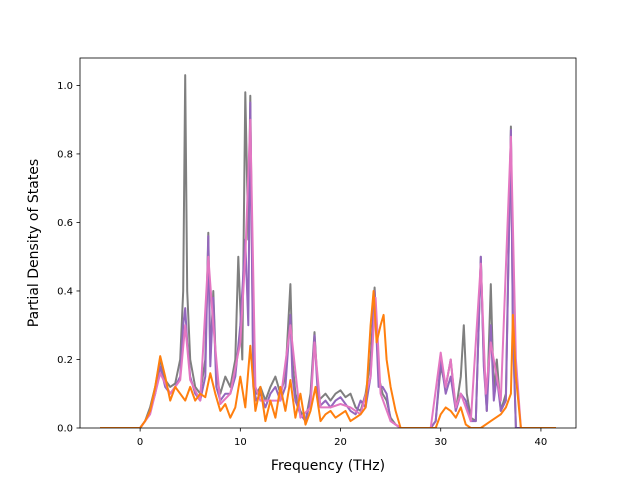 The height and width of the screenshot is (480, 640). Describe the element at coordinates (65, 154) in the screenshot. I see `y-tick-label: 0.8` at that location.